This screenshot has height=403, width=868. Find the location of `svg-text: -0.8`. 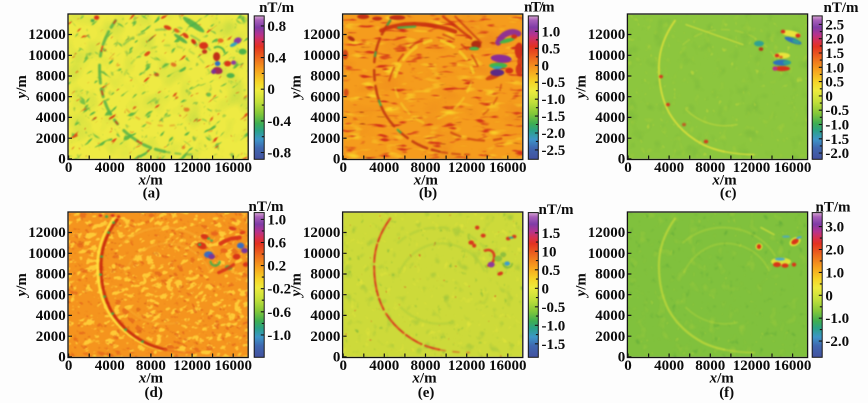

svg-text: -0.8 is located at coordinates (279, 154).